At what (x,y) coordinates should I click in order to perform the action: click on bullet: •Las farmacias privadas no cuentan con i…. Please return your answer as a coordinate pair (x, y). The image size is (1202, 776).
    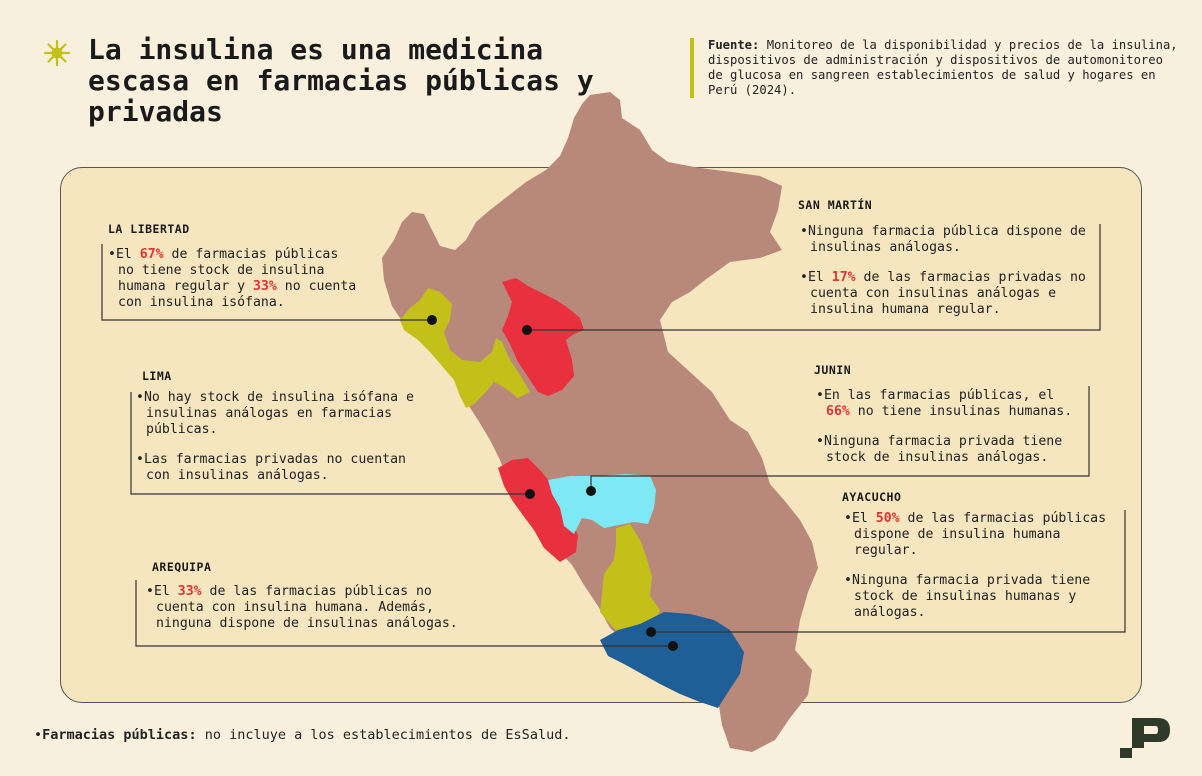
    Looking at the image, I should click on (271, 467).